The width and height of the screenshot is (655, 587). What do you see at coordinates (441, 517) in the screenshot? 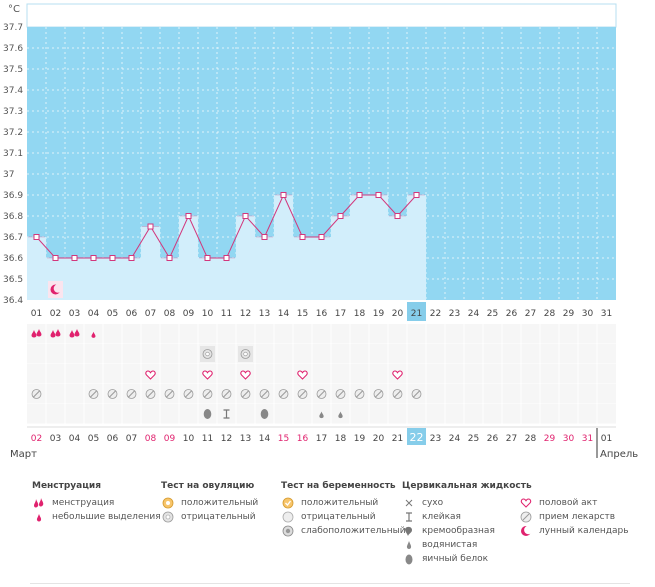
I see `legend-label: клейкая` at bounding box center [441, 517].